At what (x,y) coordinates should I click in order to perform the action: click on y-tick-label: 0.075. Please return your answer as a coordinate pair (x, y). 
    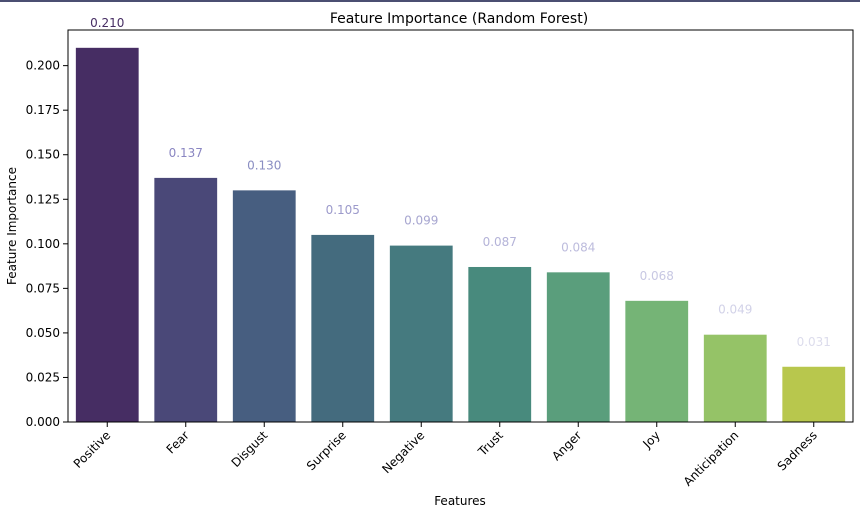
    Looking at the image, I should click on (43, 288).